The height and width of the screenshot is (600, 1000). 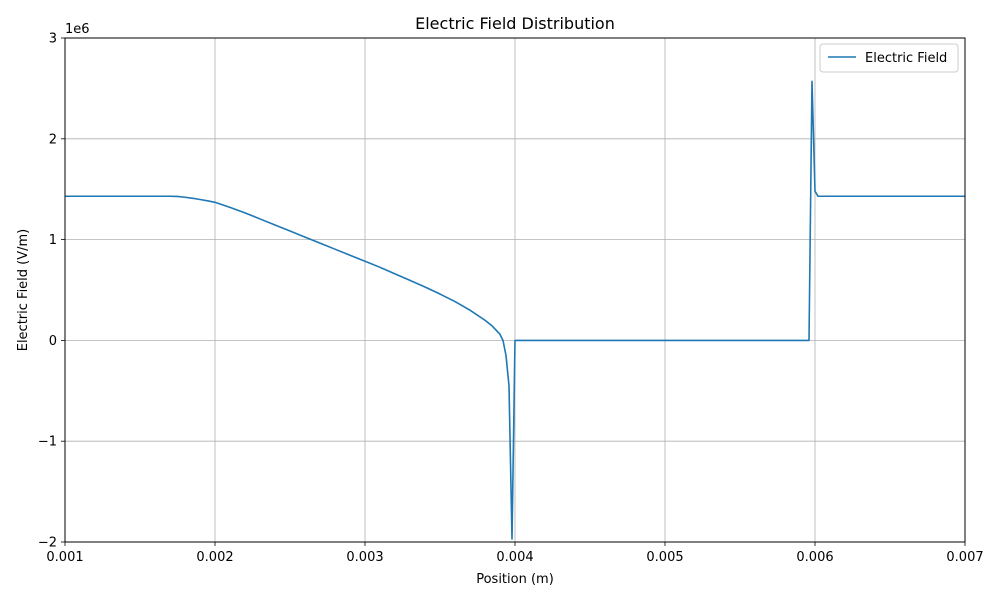 I want to click on y-tick-label: −1, so click(x=47, y=442).